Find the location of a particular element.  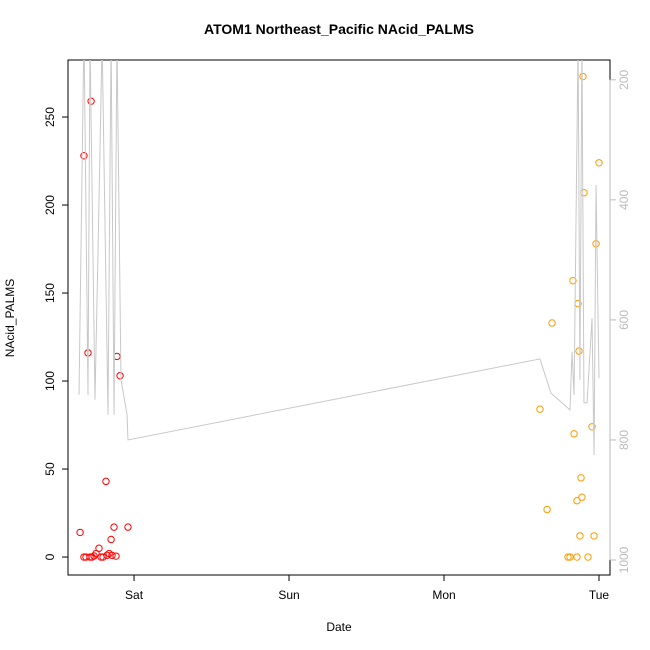

y-tick-label: 200 is located at coordinates (50, 205).